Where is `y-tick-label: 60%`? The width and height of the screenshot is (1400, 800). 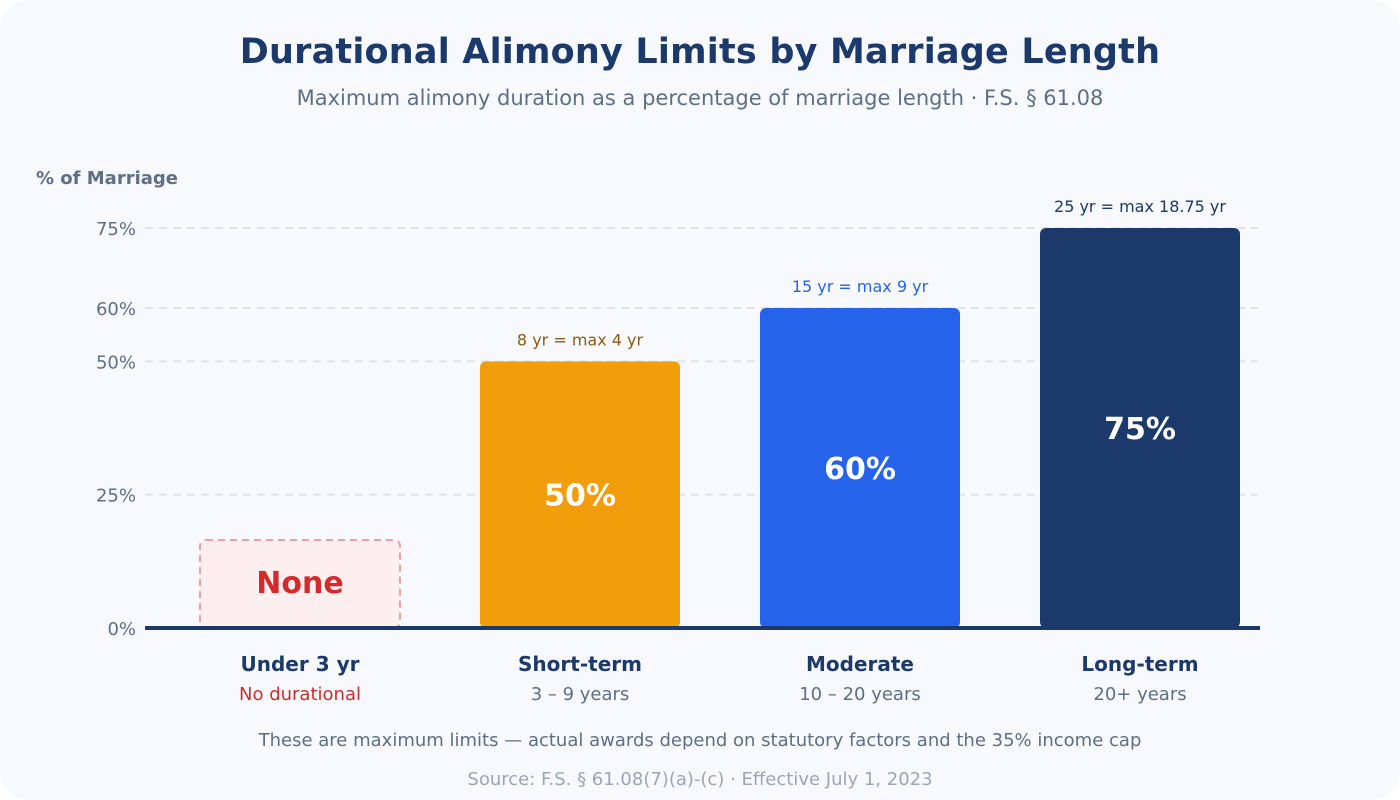
y-tick-label: 60% is located at coordinates (116, 309).